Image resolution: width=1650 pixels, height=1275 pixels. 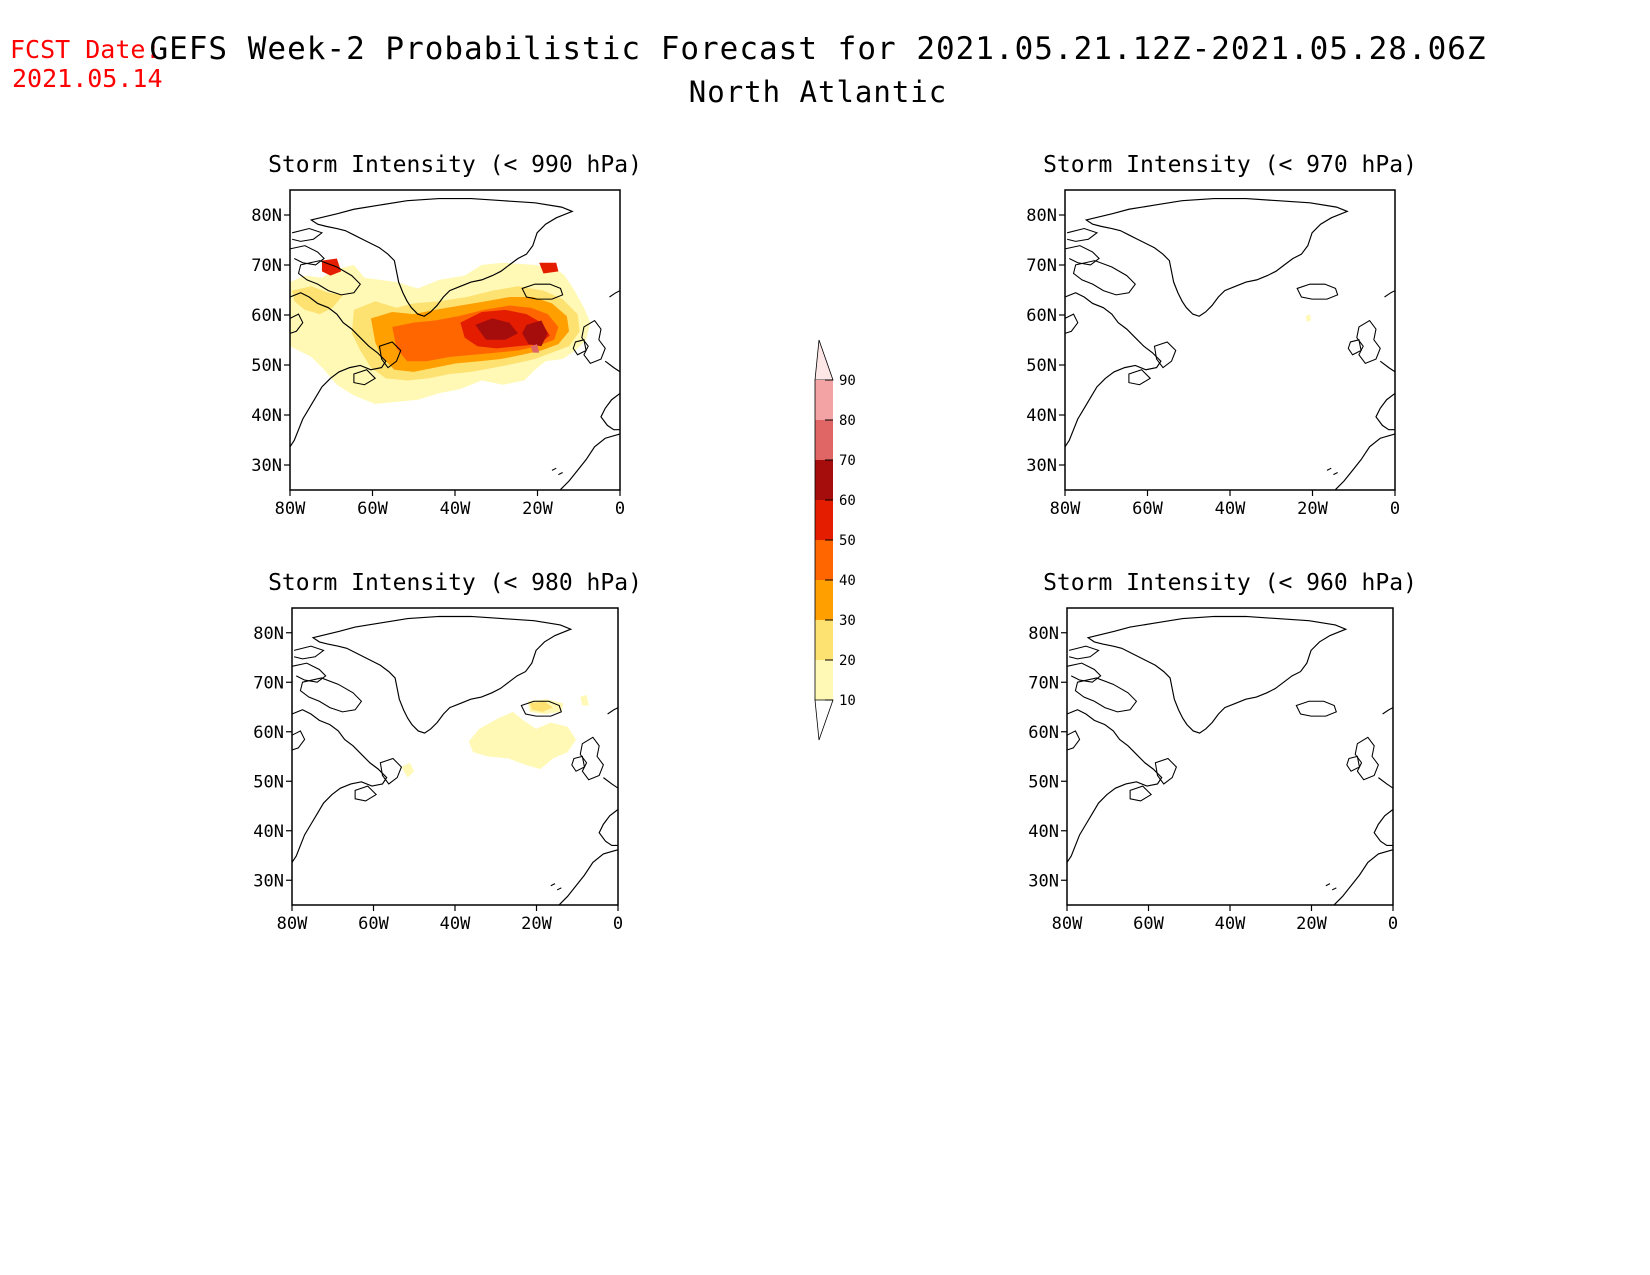 What do you see at coordinates (835, 540) in the screenshot?
I see `colorbar: 90 80 70 60 50 40 30 20 10` at bounding box center [835, 540].